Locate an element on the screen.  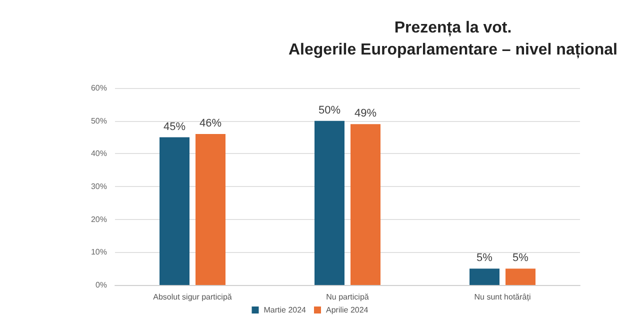
y-tick-label: 40% is located at coordinates (98, 153).